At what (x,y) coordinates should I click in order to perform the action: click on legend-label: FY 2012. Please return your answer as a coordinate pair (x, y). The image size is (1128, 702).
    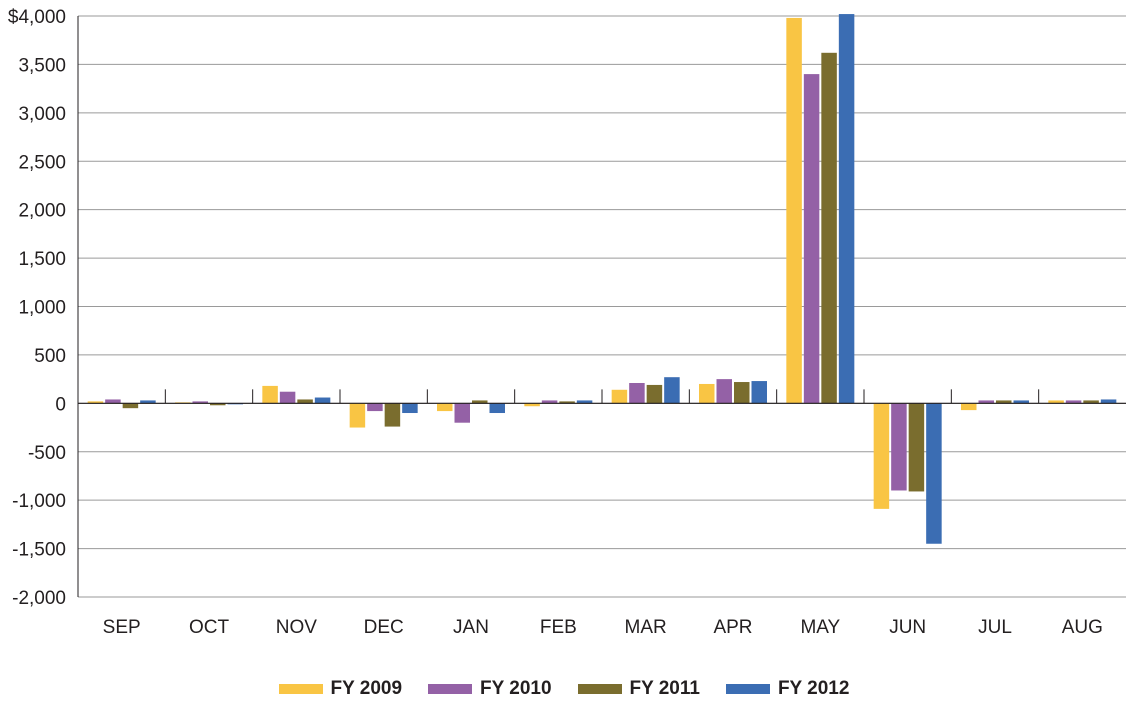
    Looking at the image, I should click on (813, 688).